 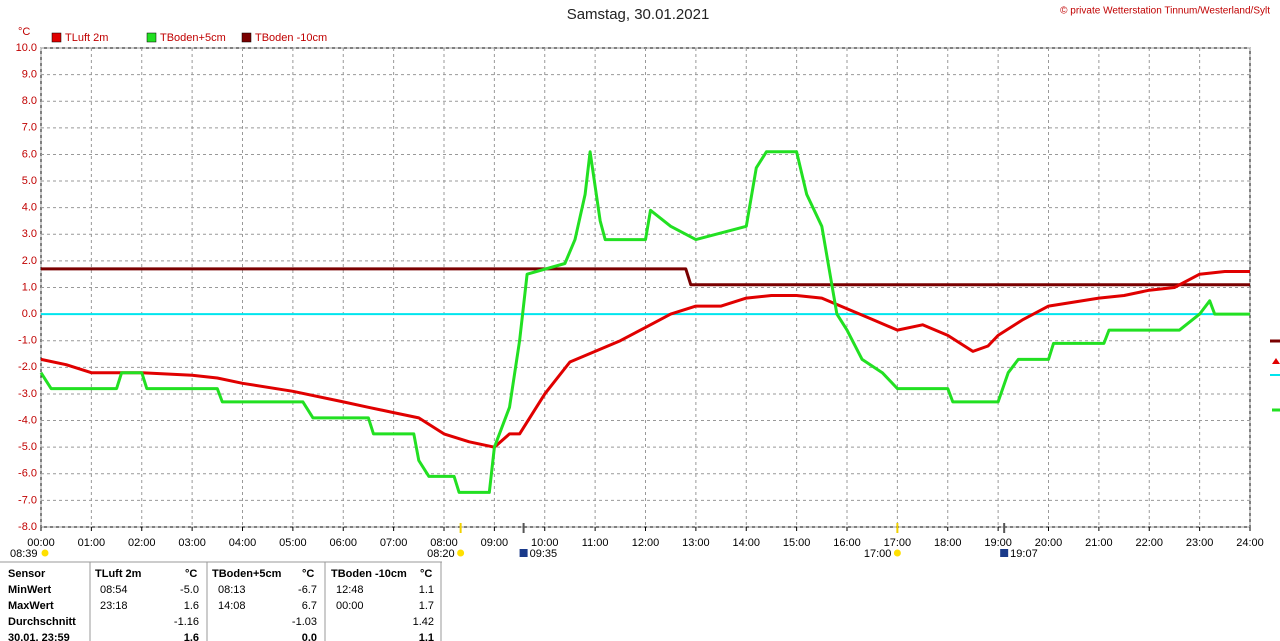 What do you see at coordinates (309, 606) in the screenshot?
I see `table-cell: 6.7` at bounding box center [309, 606].